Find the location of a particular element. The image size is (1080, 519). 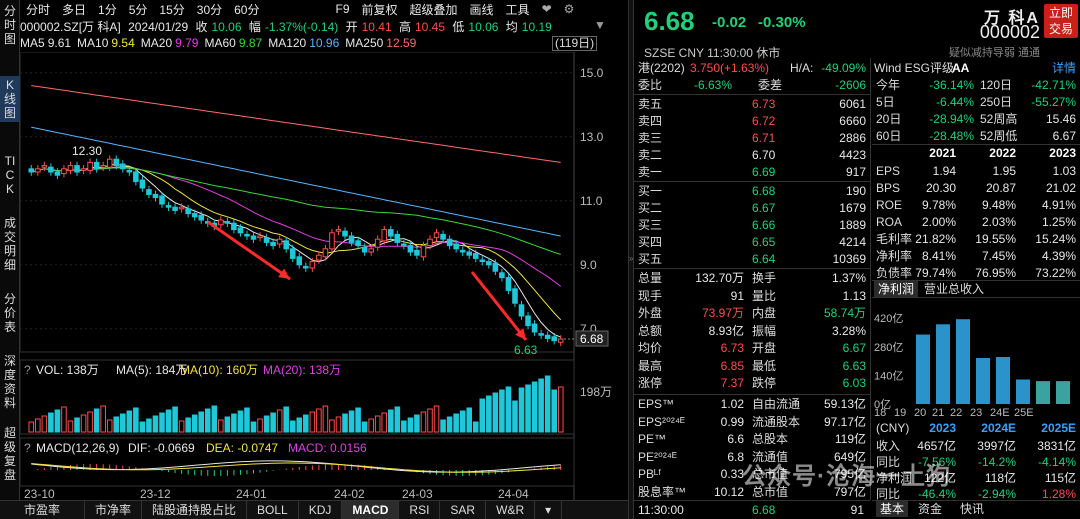

period-tab-3: 5分 is located at coordinates (138, 9).